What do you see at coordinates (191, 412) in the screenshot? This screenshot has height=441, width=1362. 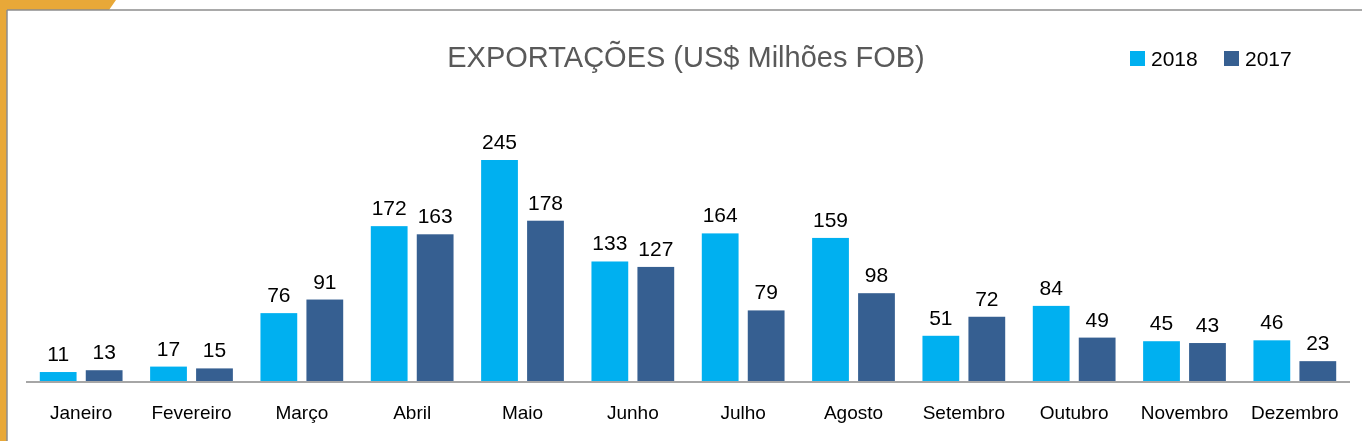 I see `x-tick-label: Fevereiro` at bounding box center [191, 412].